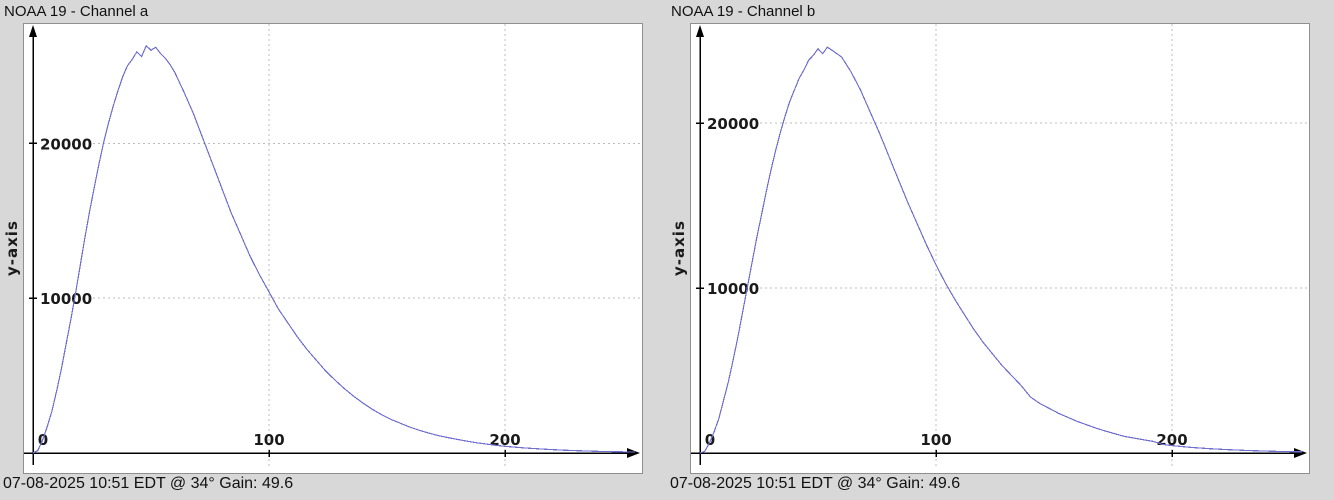  Describe the element at coordinates (815, 483) in the screenshot. I see `status-line-channel-b: 07-08-2025 10:51 EDT @ 34° Gain: 49.6` at that location.